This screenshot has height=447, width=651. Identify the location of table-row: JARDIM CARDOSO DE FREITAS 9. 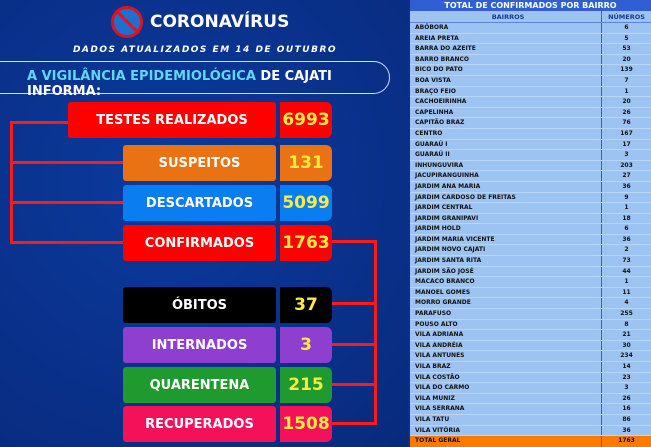
(530, 198).